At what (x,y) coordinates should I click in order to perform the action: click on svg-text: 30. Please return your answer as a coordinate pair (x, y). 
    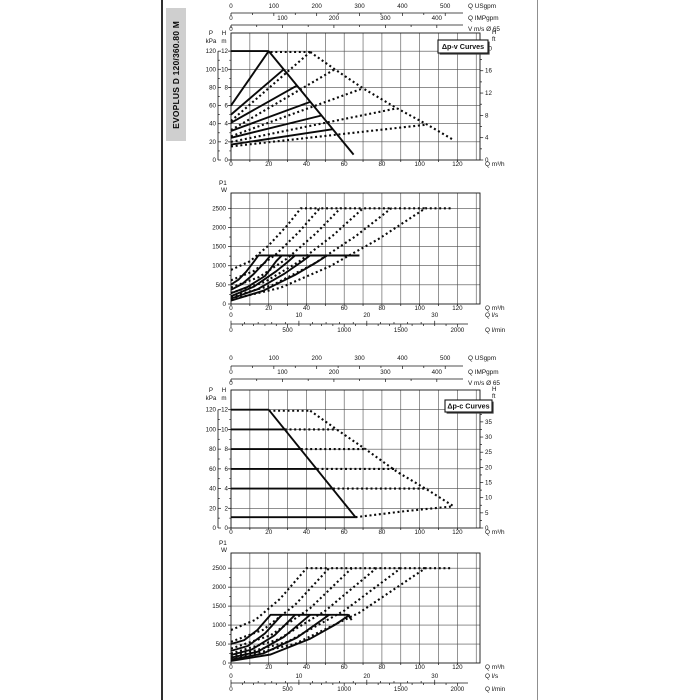
    Looking at the image, I should click on (434, 676).